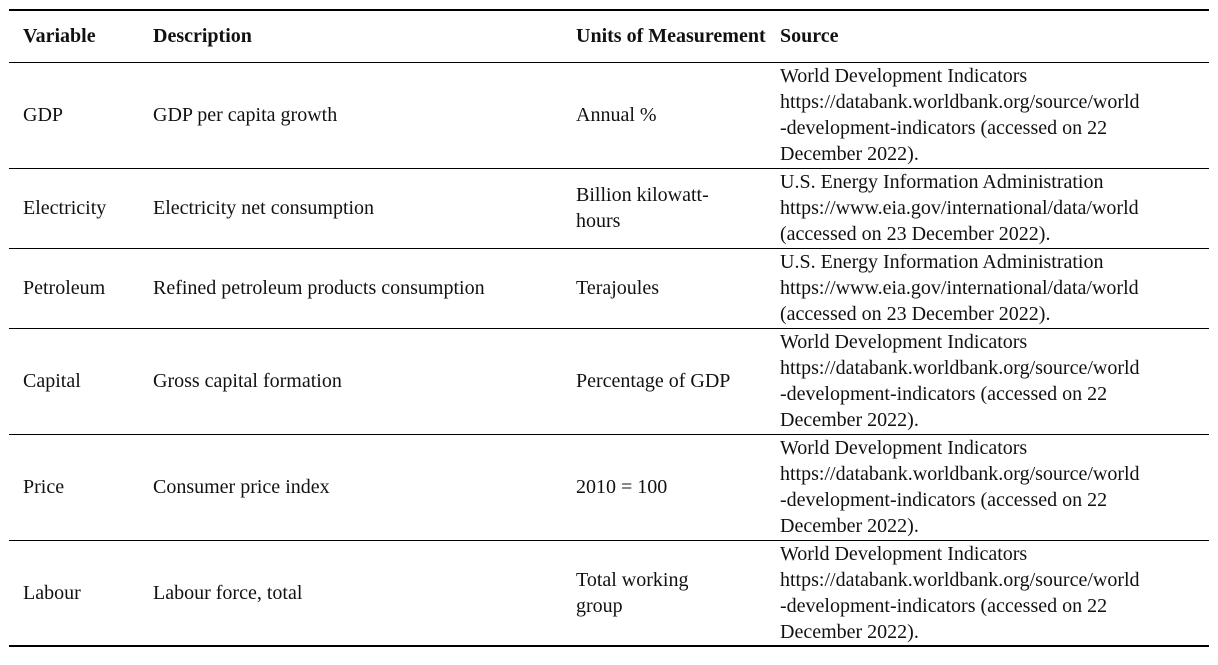  What do you see at coordinates (65, 208) in the screenshot?
I see `cell-variable: Electricity` at bounding box center [65, 208].